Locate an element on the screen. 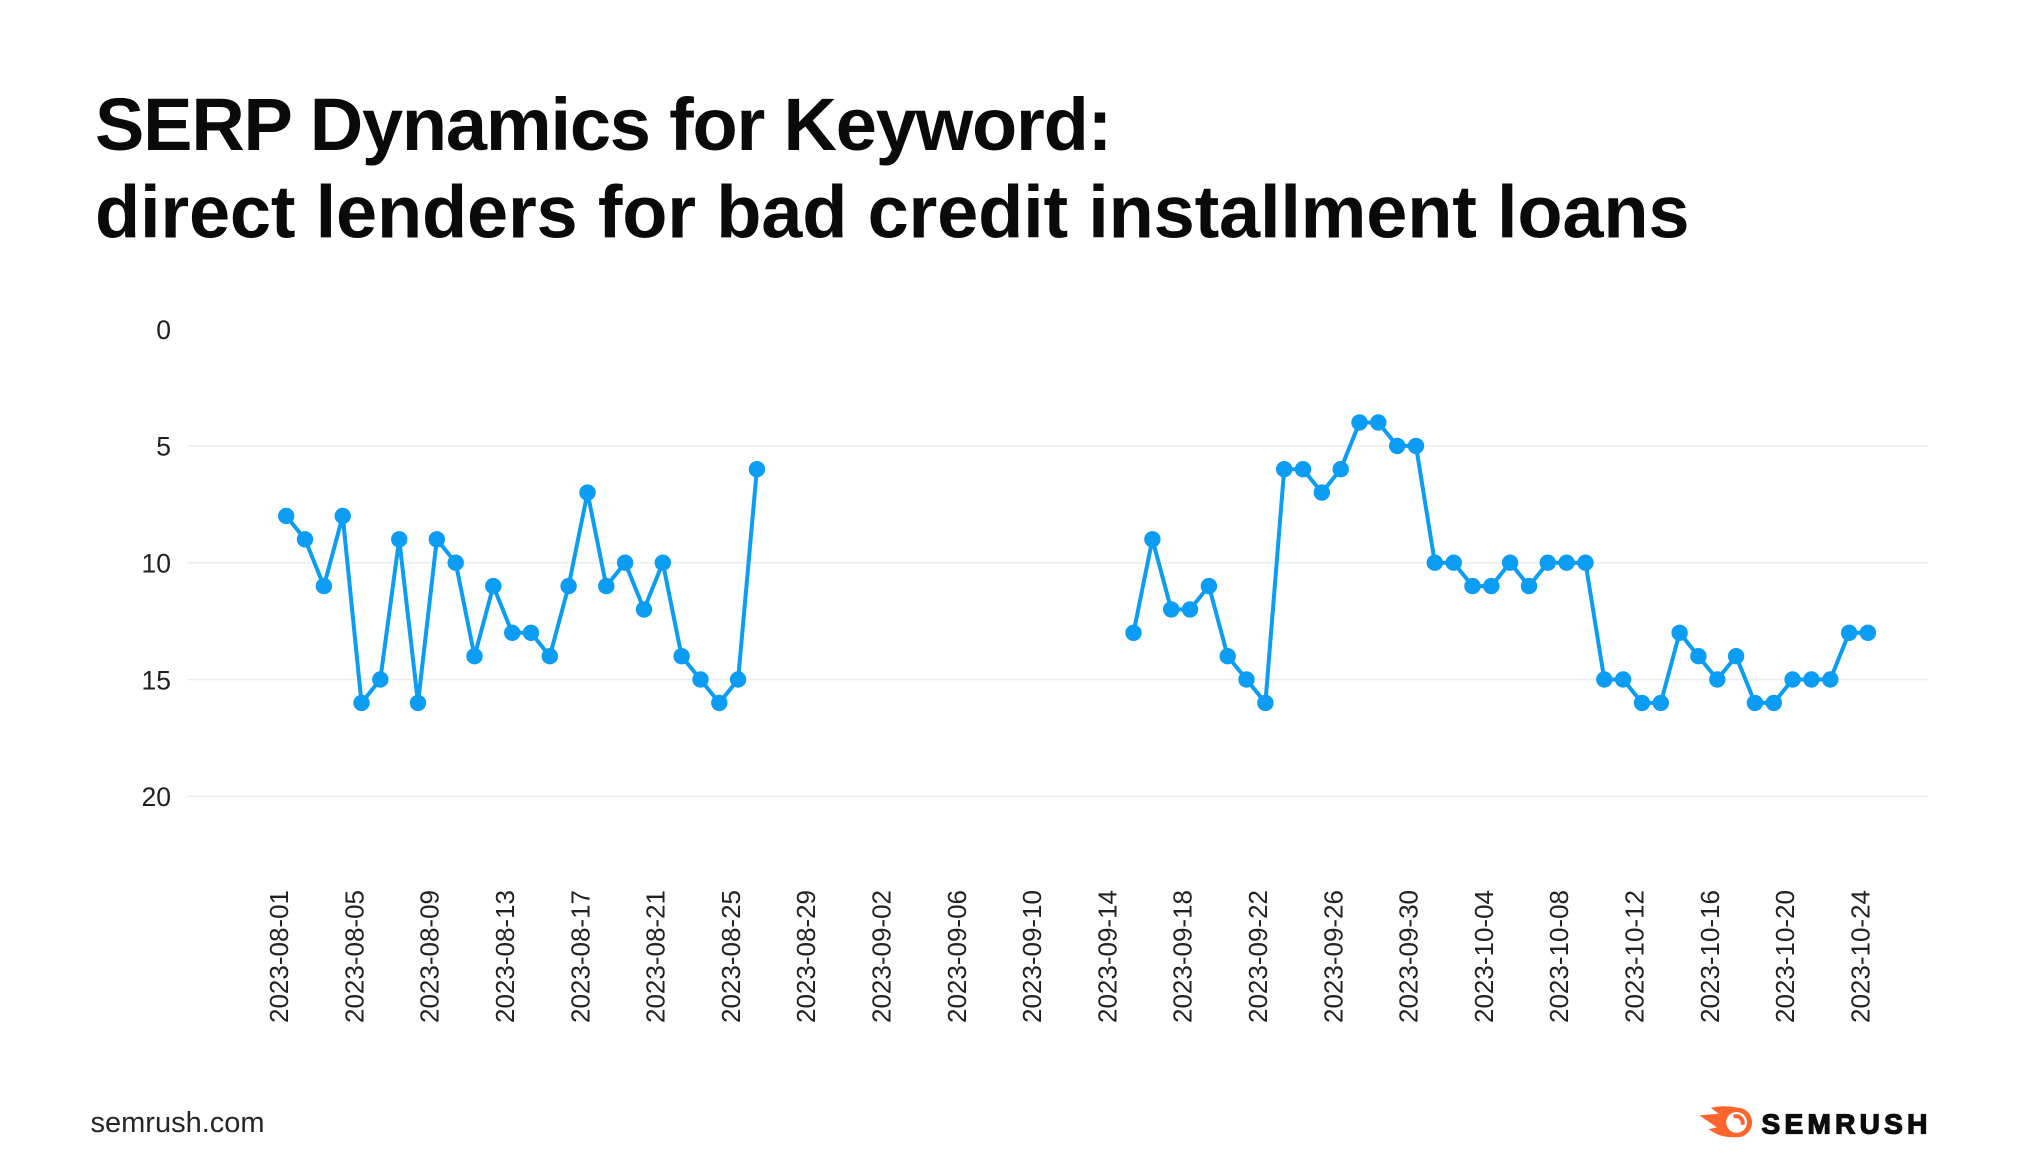 This screenshot has width=2020, height=1167. svg-text: 2023-08-21 is located at coordinates (656, 956).